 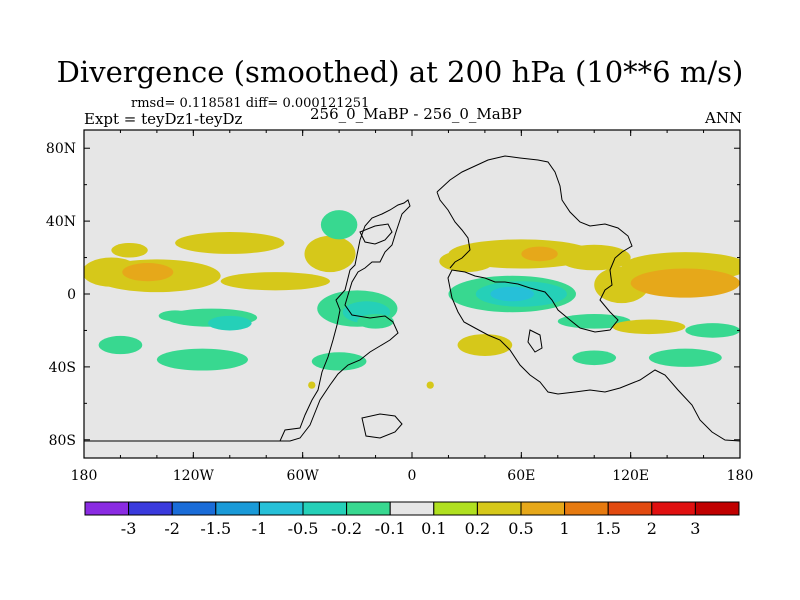 What do you see at coordinates (382, 426) in the screenshot?
I see `coastline-antarctica-peninsula` at bounding box center [382, 426].